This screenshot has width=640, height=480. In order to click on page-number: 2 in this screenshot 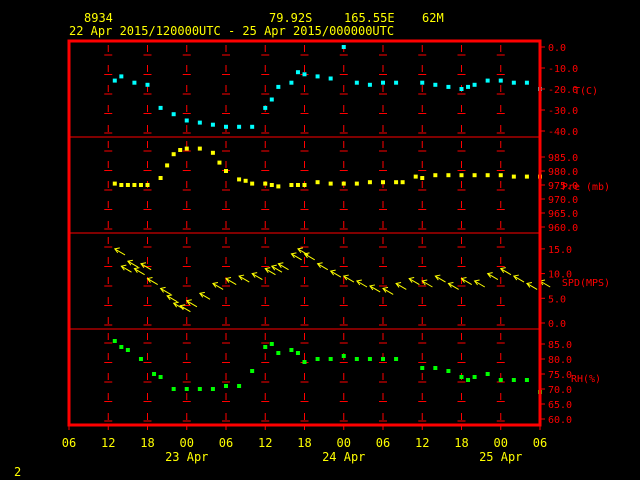, I will do `click(17, 472)`.